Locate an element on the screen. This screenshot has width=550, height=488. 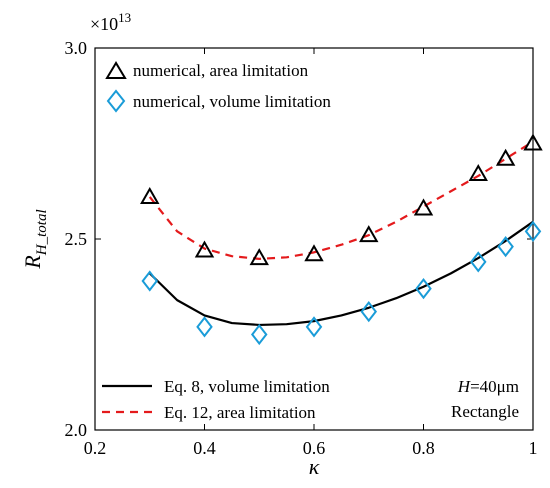
y-tick-label: 3.0 is located at coordinates (76, 48).